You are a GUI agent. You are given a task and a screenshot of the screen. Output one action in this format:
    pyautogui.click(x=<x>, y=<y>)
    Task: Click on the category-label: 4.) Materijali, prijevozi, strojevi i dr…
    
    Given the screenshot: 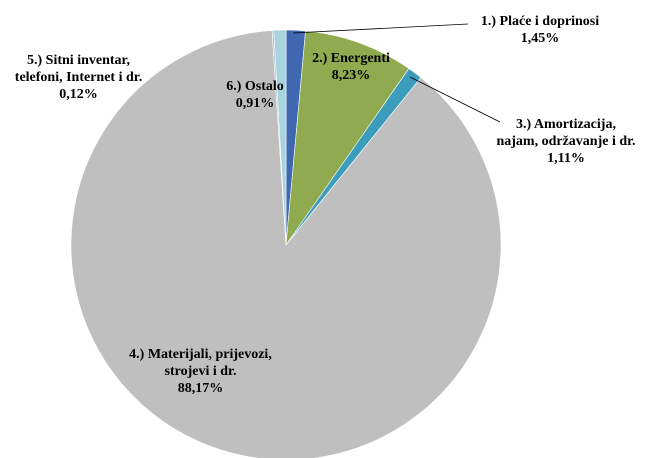 What is the action you would take?
    pyautogui.click(x=200, y=363)
    